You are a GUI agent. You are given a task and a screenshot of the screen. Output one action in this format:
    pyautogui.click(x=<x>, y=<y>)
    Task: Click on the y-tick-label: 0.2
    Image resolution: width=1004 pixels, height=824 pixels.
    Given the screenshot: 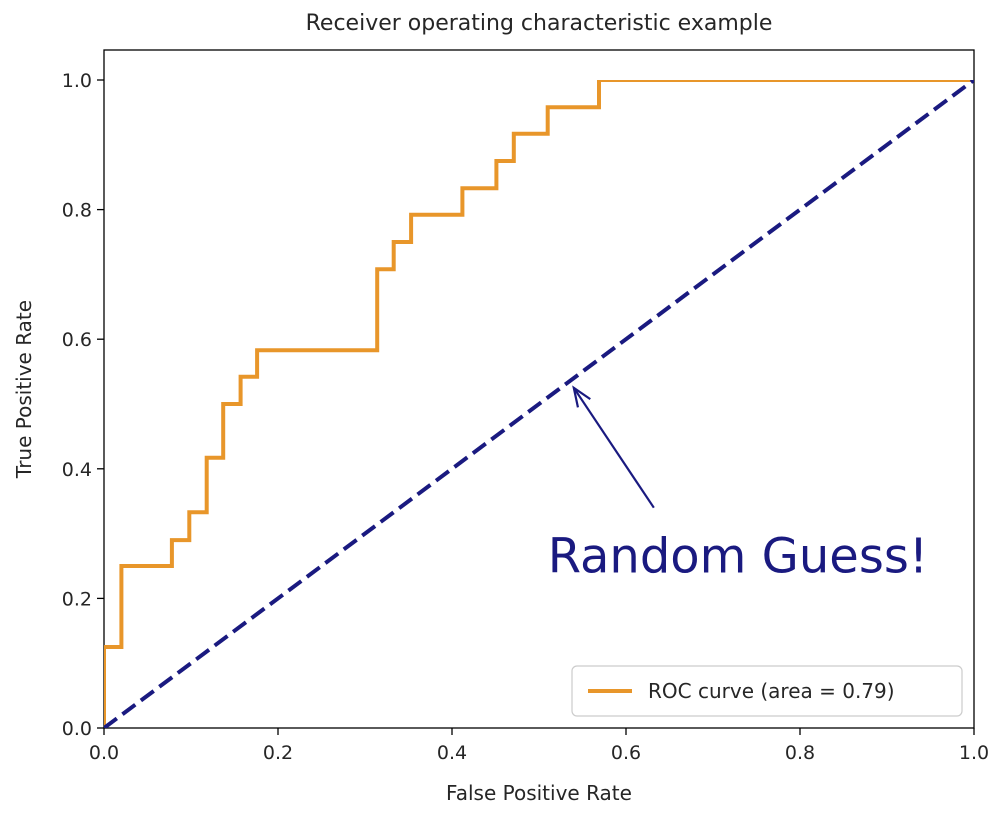 What is the action you would take?
    pyautogui.click(x=77, y=599)
    